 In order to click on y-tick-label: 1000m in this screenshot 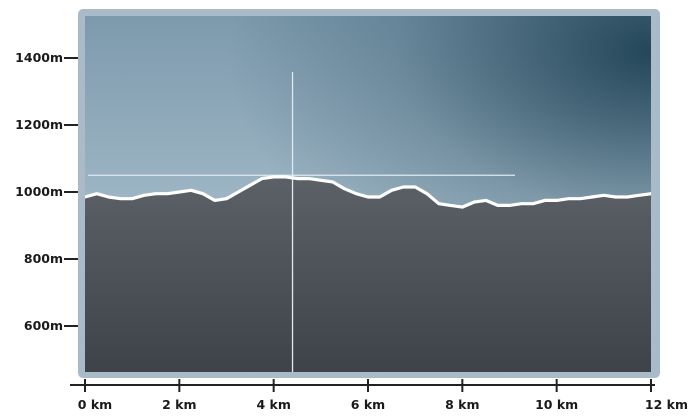, I will do `click(39, 191)`.